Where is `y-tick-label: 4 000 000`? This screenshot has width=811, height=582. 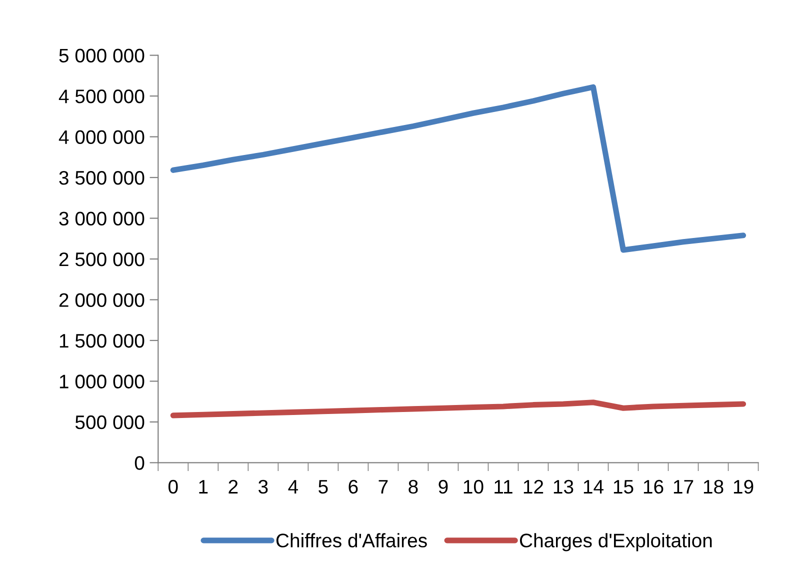 y-tick-label: 4 000 000 is located at coordinates (101, 137).